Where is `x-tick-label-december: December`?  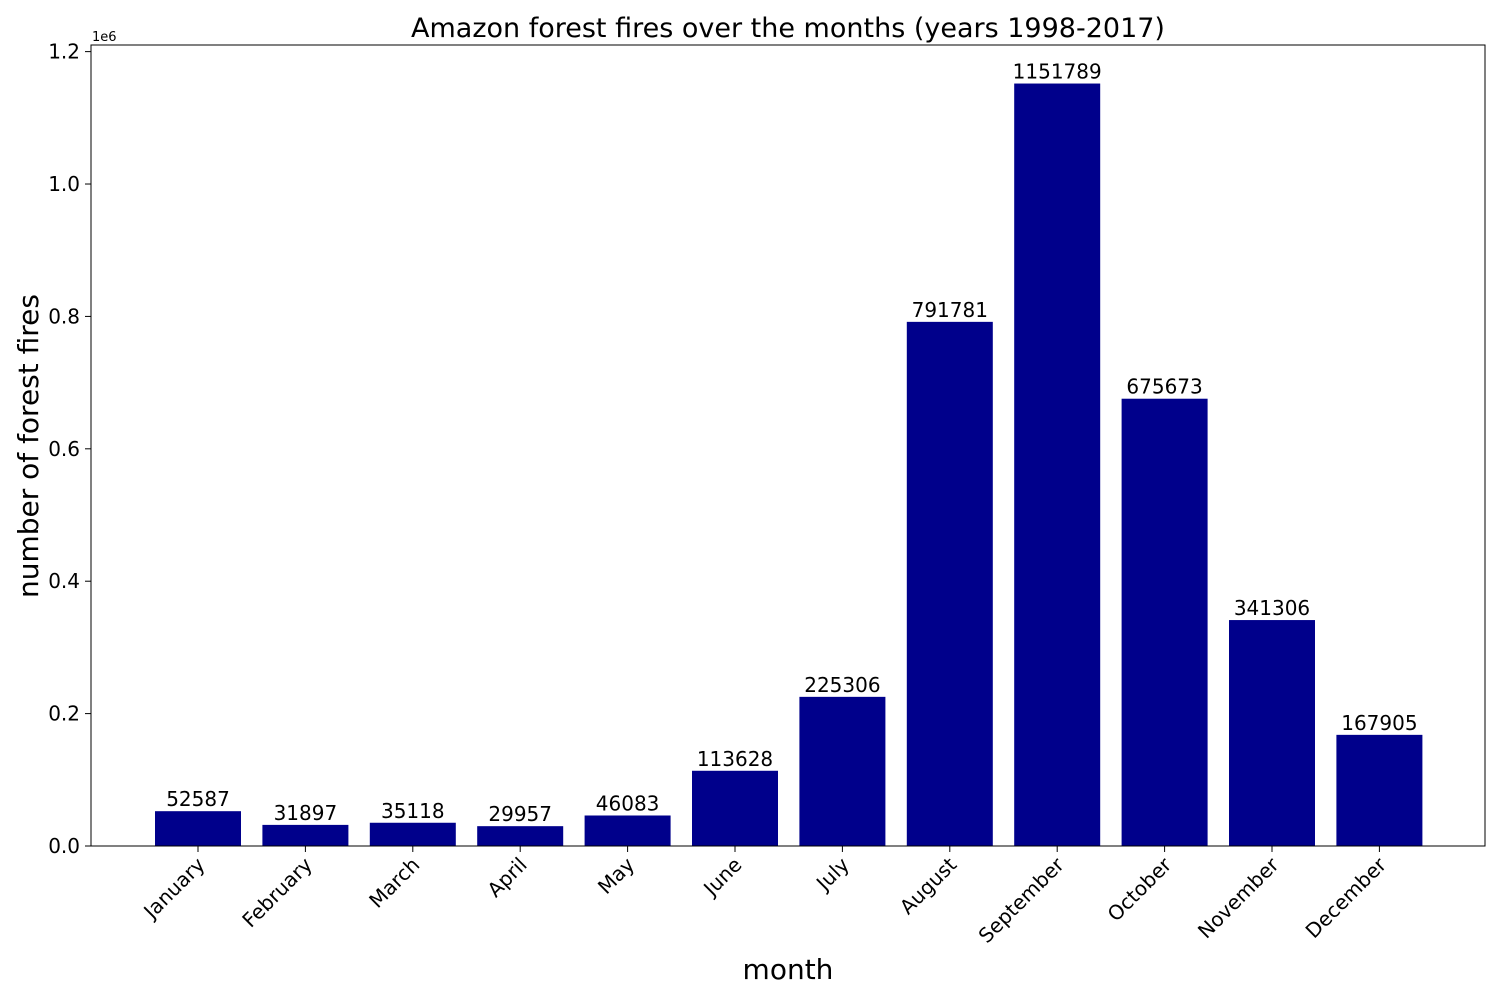 x-tick-label-december: December is located at coordinates (1346, 897).